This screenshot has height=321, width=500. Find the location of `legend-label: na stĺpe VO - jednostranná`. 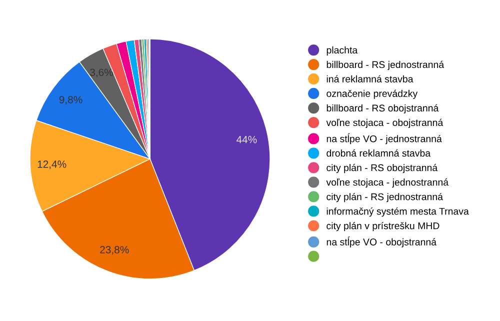

legend-label: na stĺpe VO - jednostranná is located at coordinates (384, 138).